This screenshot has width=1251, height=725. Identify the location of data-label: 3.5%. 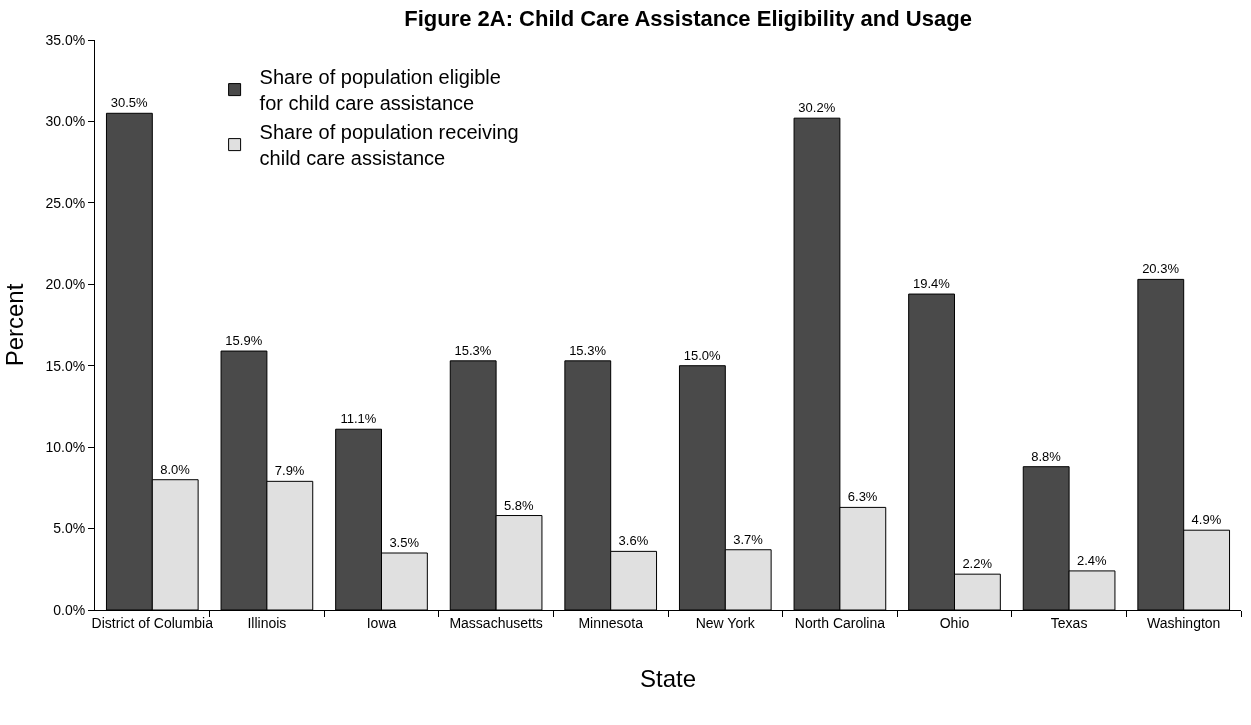
(404, 542).